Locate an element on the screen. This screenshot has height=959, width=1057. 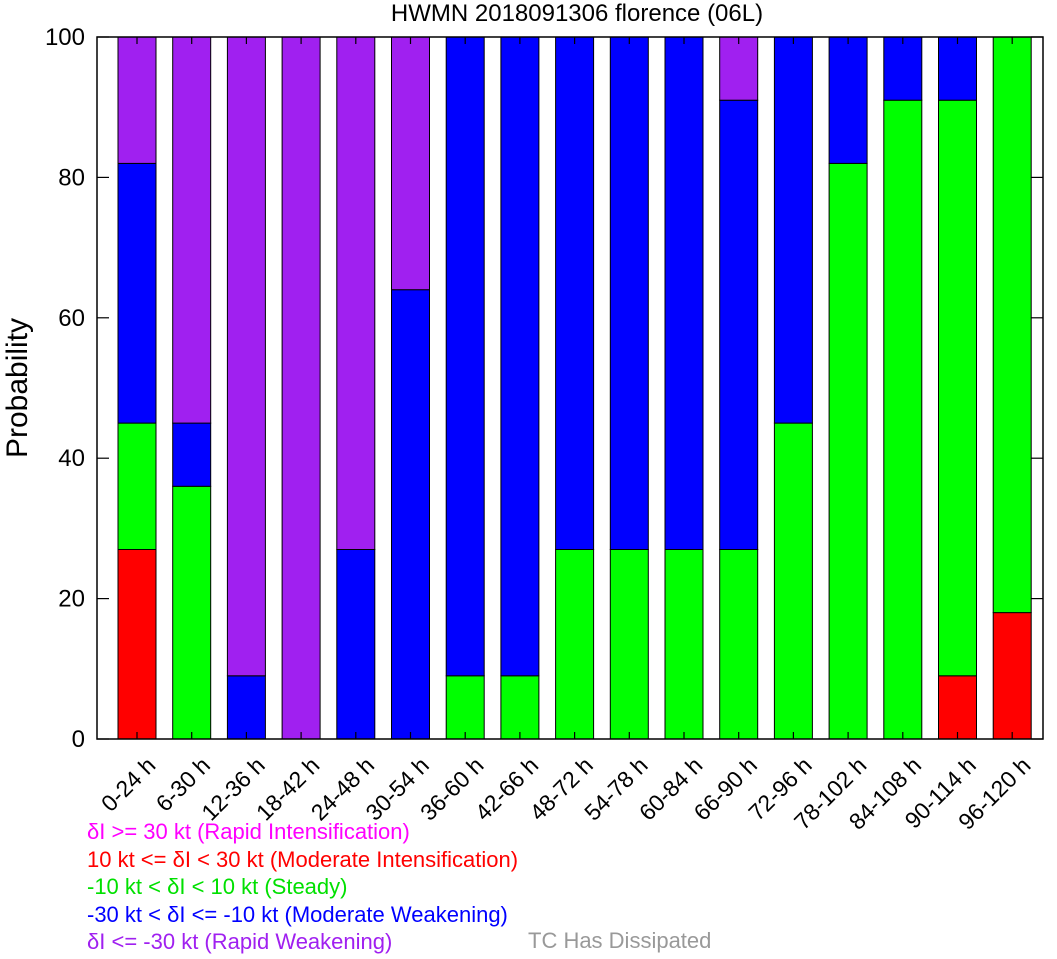
x-tick-label-0: 0-24 h is located at coordinates (128, 784).